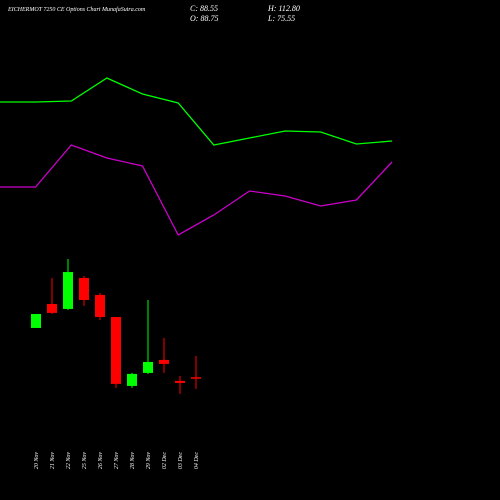  I want to click on x-tick-label: 27 Nov, so click(117, 461).